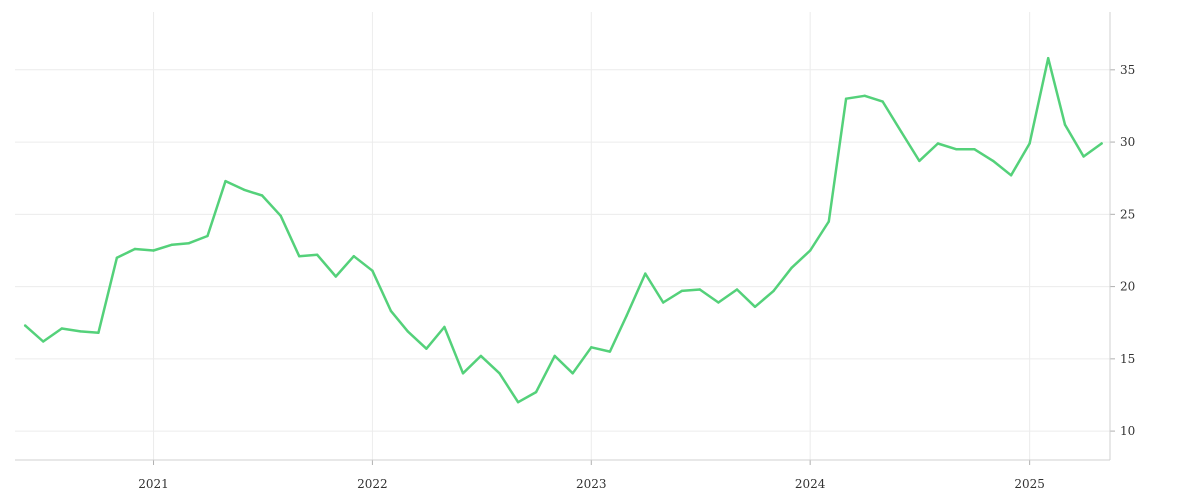 The image size is (1200, 500). Describe the element at coordinates (1127, 142) in the screenshot. I see `y-tick-label: 30` at that location.